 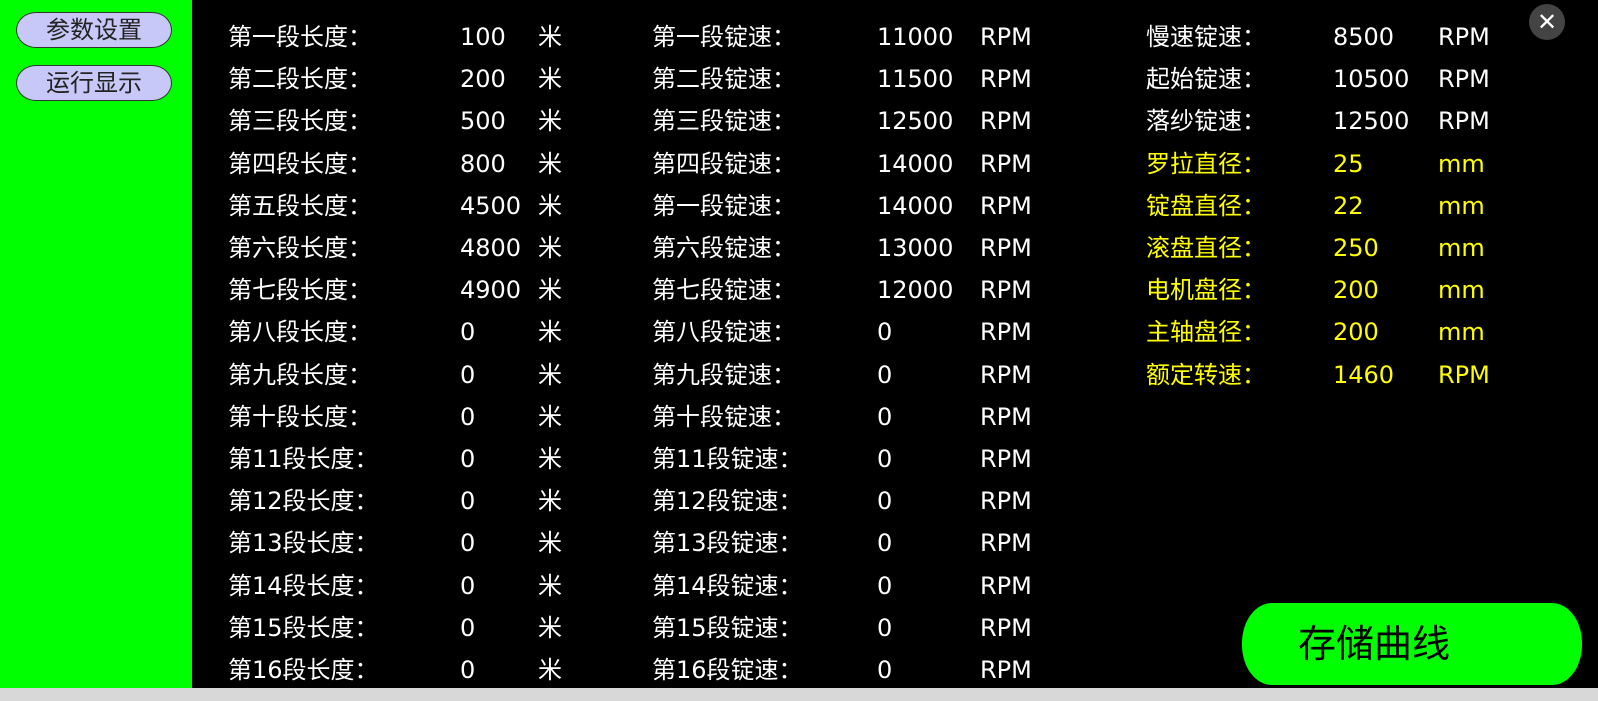 What do you see at coordinates (1206, 374) in the screenshot?
I see `param-label: 额定转速：` at bounding box center [1206, 374].